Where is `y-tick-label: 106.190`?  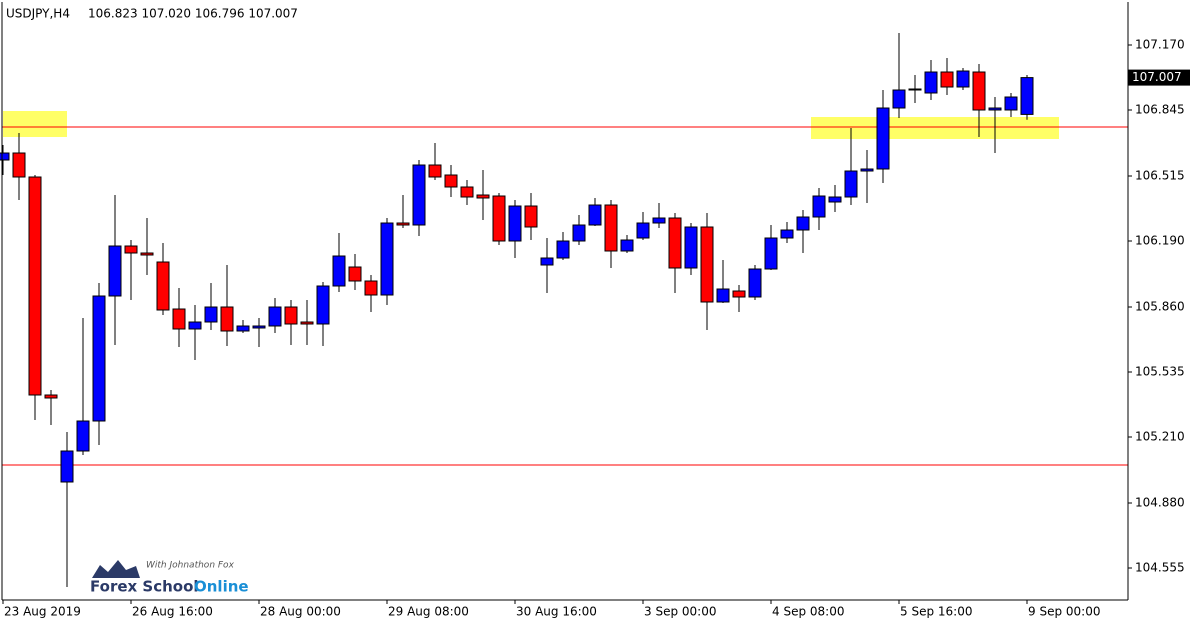
y-tick-label: 106.190 is located at coordinates (1160, 241).